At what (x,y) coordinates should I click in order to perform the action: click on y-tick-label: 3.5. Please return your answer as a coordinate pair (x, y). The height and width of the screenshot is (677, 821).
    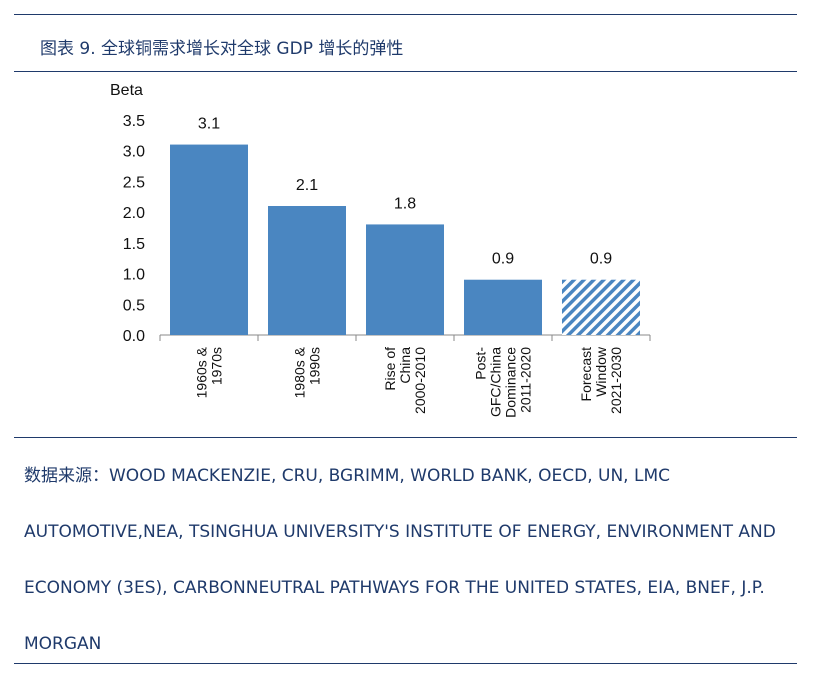
    Looking at the image, I should click on (134, 121).